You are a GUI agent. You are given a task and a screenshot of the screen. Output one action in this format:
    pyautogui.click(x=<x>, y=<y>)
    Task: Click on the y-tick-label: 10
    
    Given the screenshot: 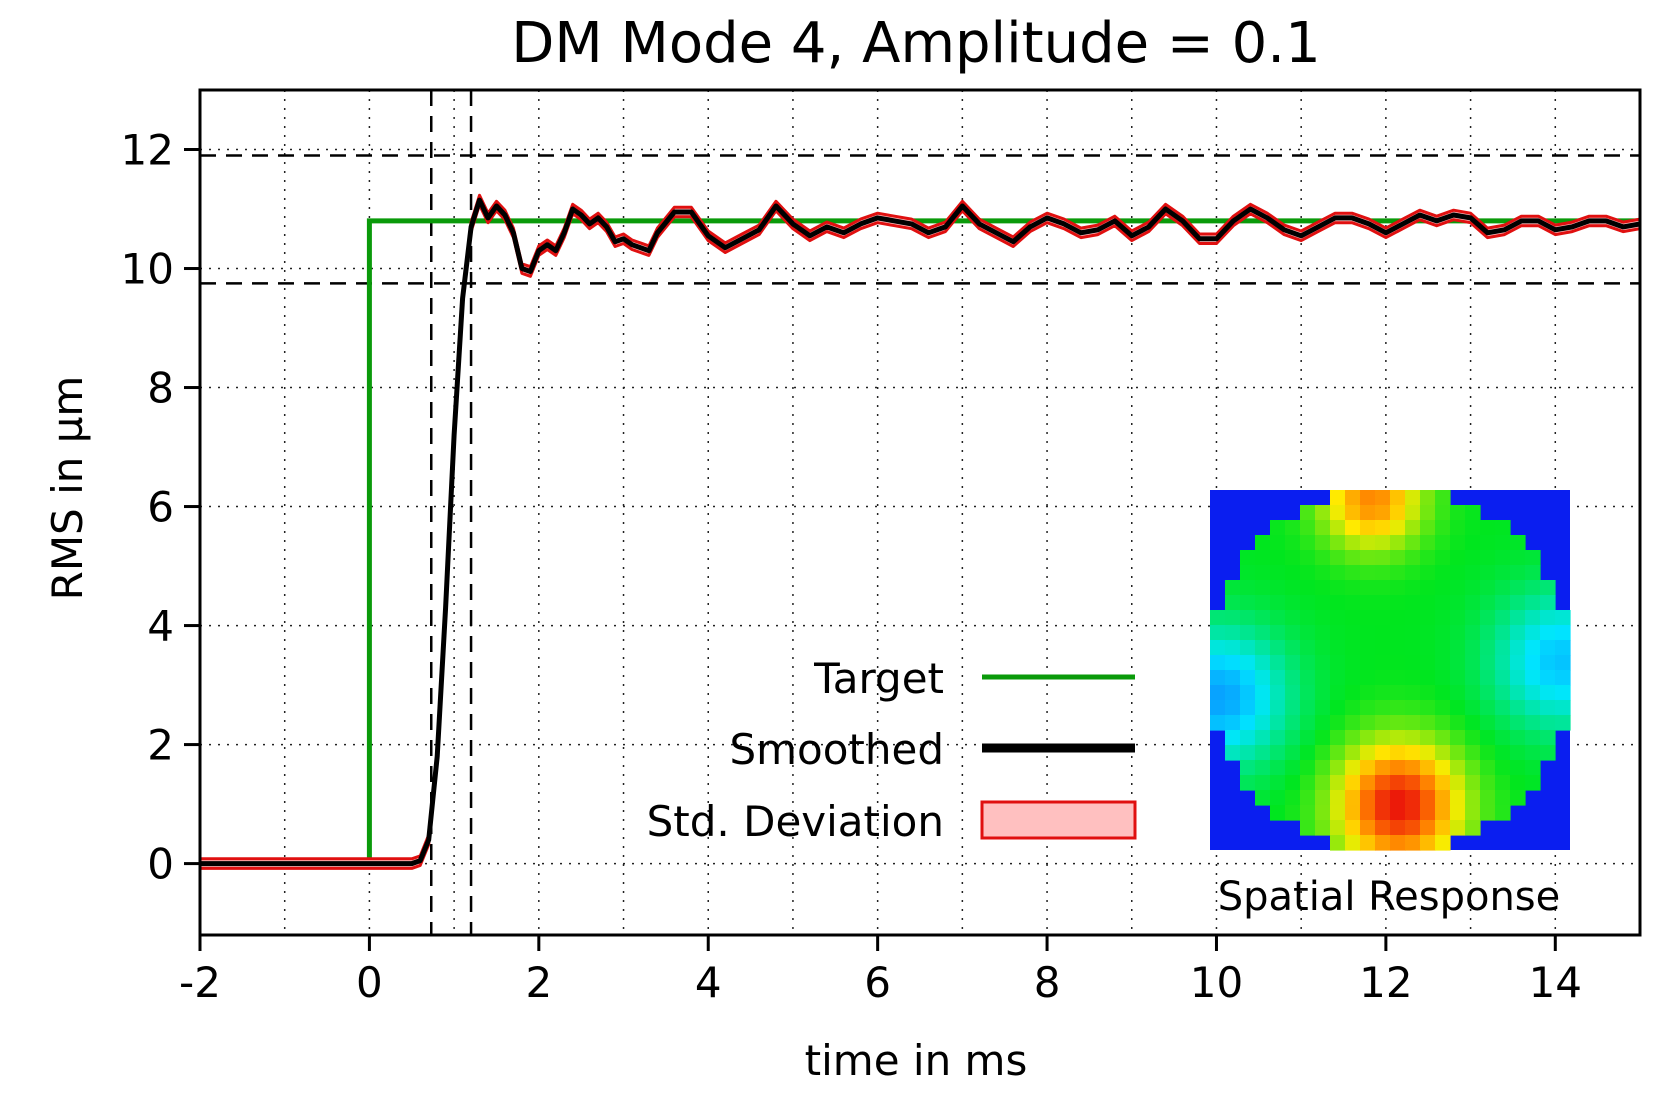 What is the action you would take?
    pyautogui.click(x=147, y=269)
    